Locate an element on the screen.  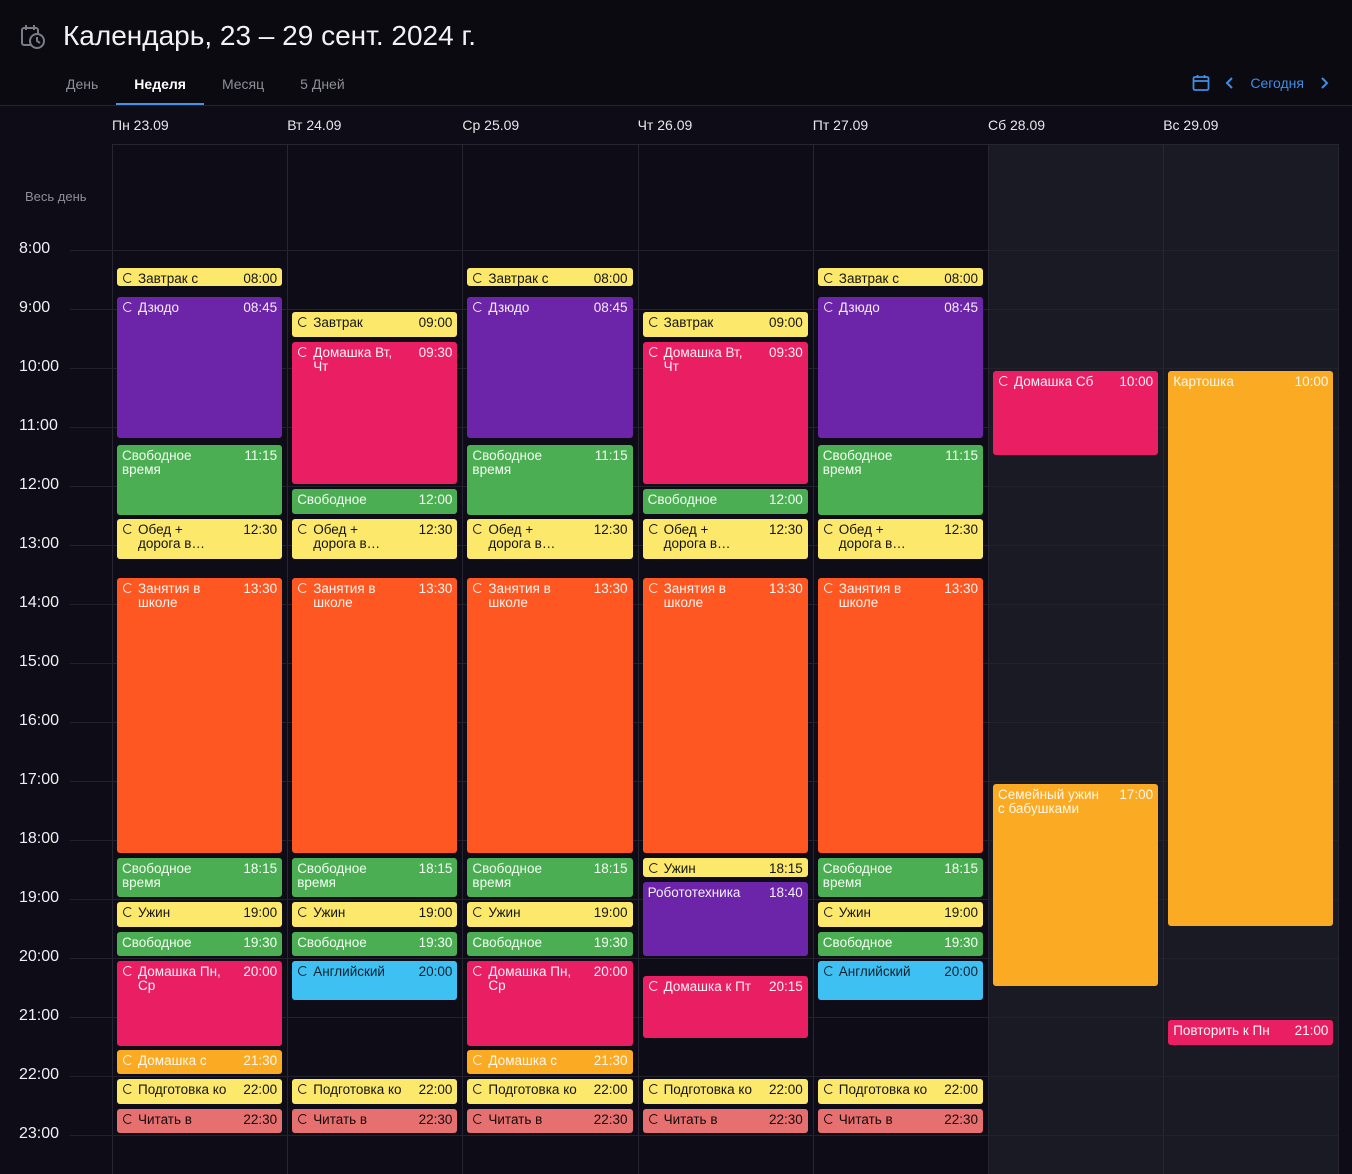
event-time: 20:15 is located at coordinates (785, 986).